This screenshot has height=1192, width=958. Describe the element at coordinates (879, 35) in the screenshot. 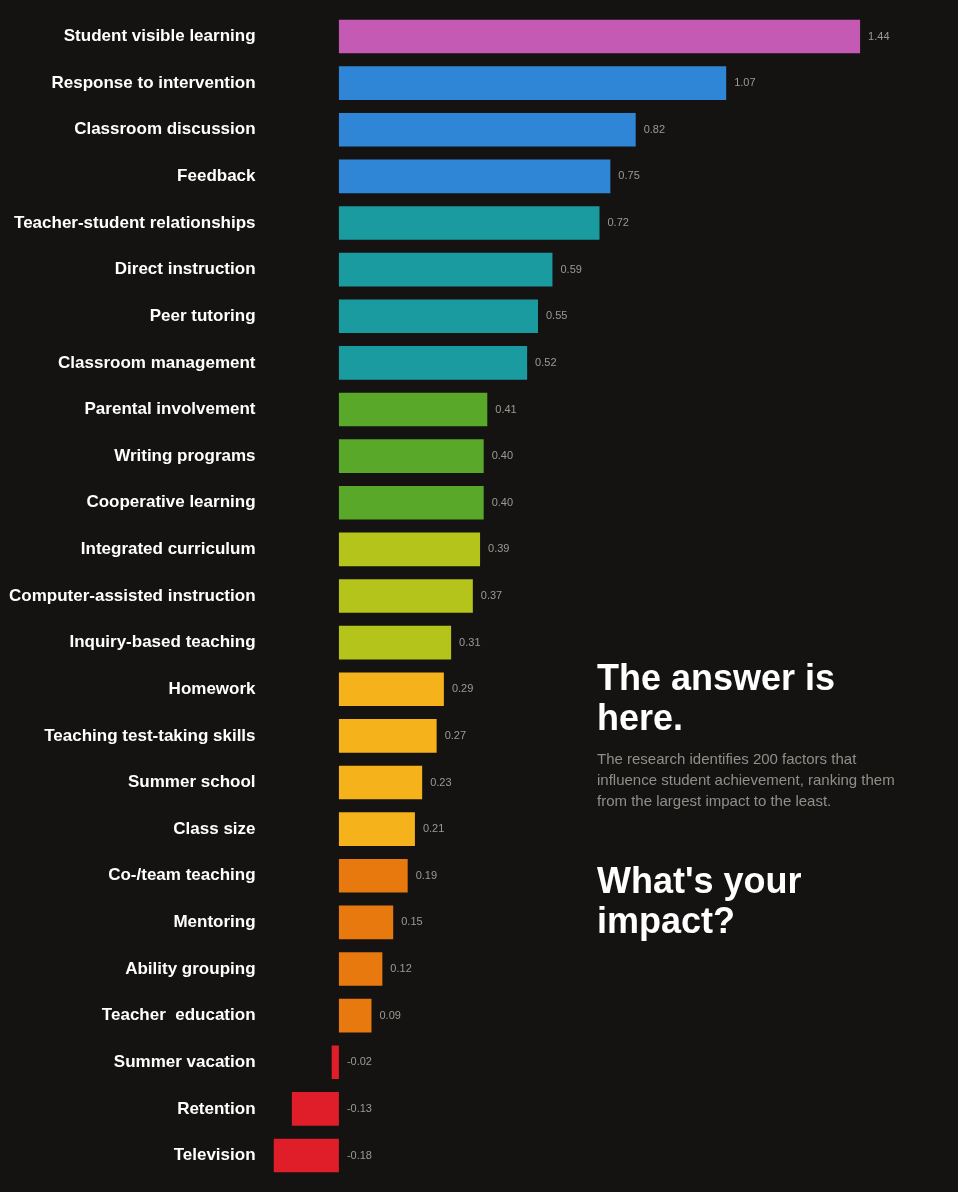

I see `data-label: 1.44` at that location.